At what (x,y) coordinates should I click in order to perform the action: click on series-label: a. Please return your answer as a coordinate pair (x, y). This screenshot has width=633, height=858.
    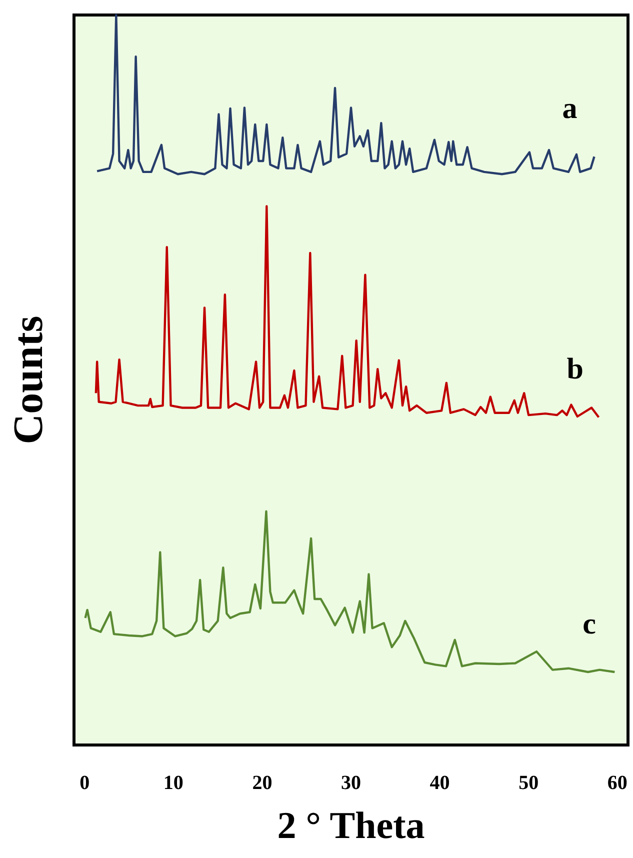
    Looking at the image, I should click on (570, 109).